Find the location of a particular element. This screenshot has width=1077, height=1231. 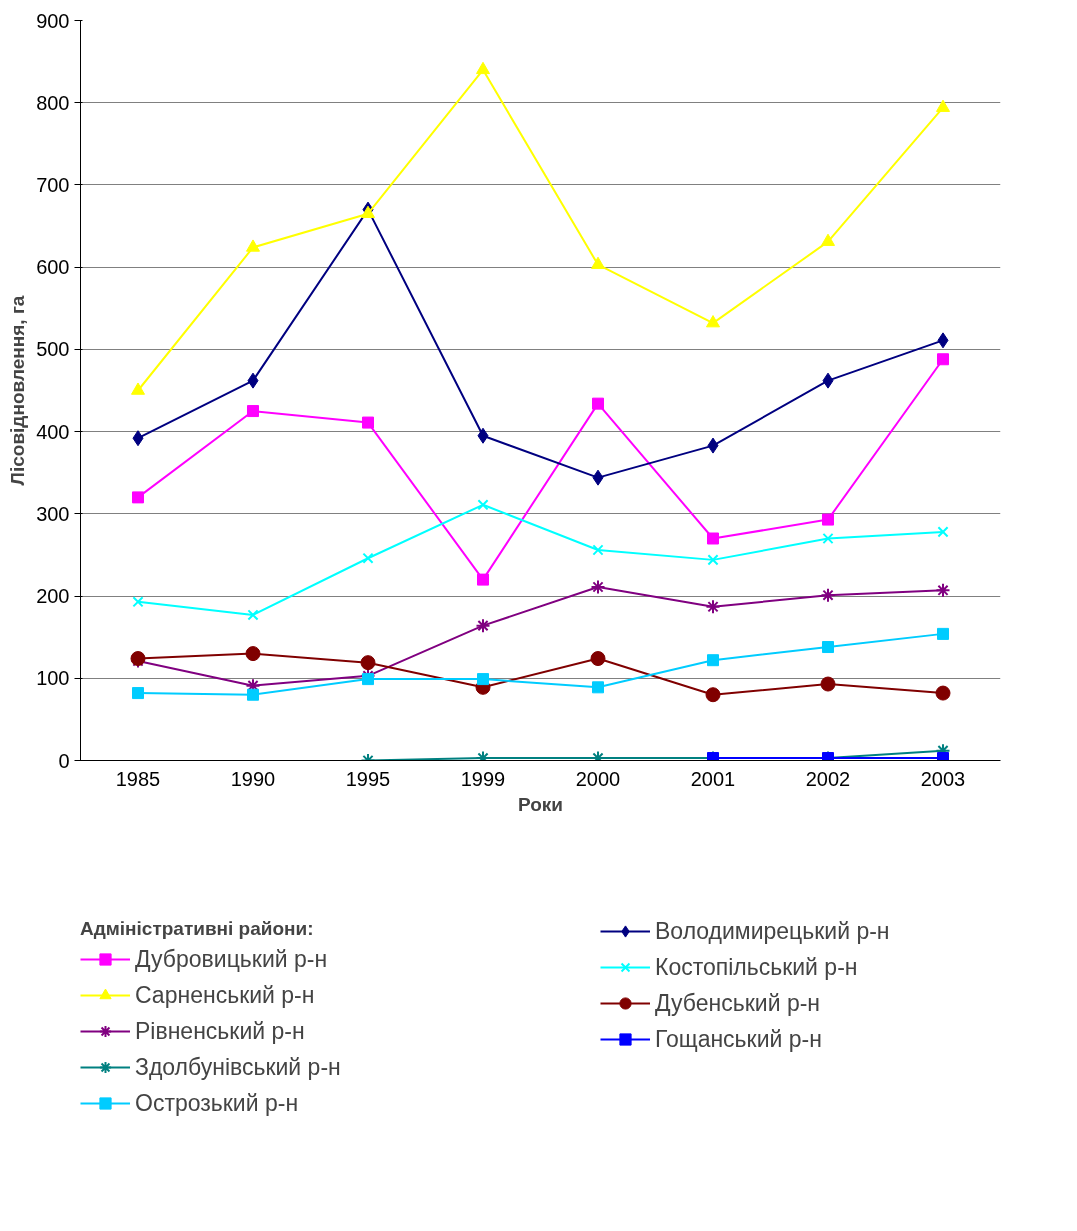

legend-label: Острозький р-н is located at coordinates (217, 1103).